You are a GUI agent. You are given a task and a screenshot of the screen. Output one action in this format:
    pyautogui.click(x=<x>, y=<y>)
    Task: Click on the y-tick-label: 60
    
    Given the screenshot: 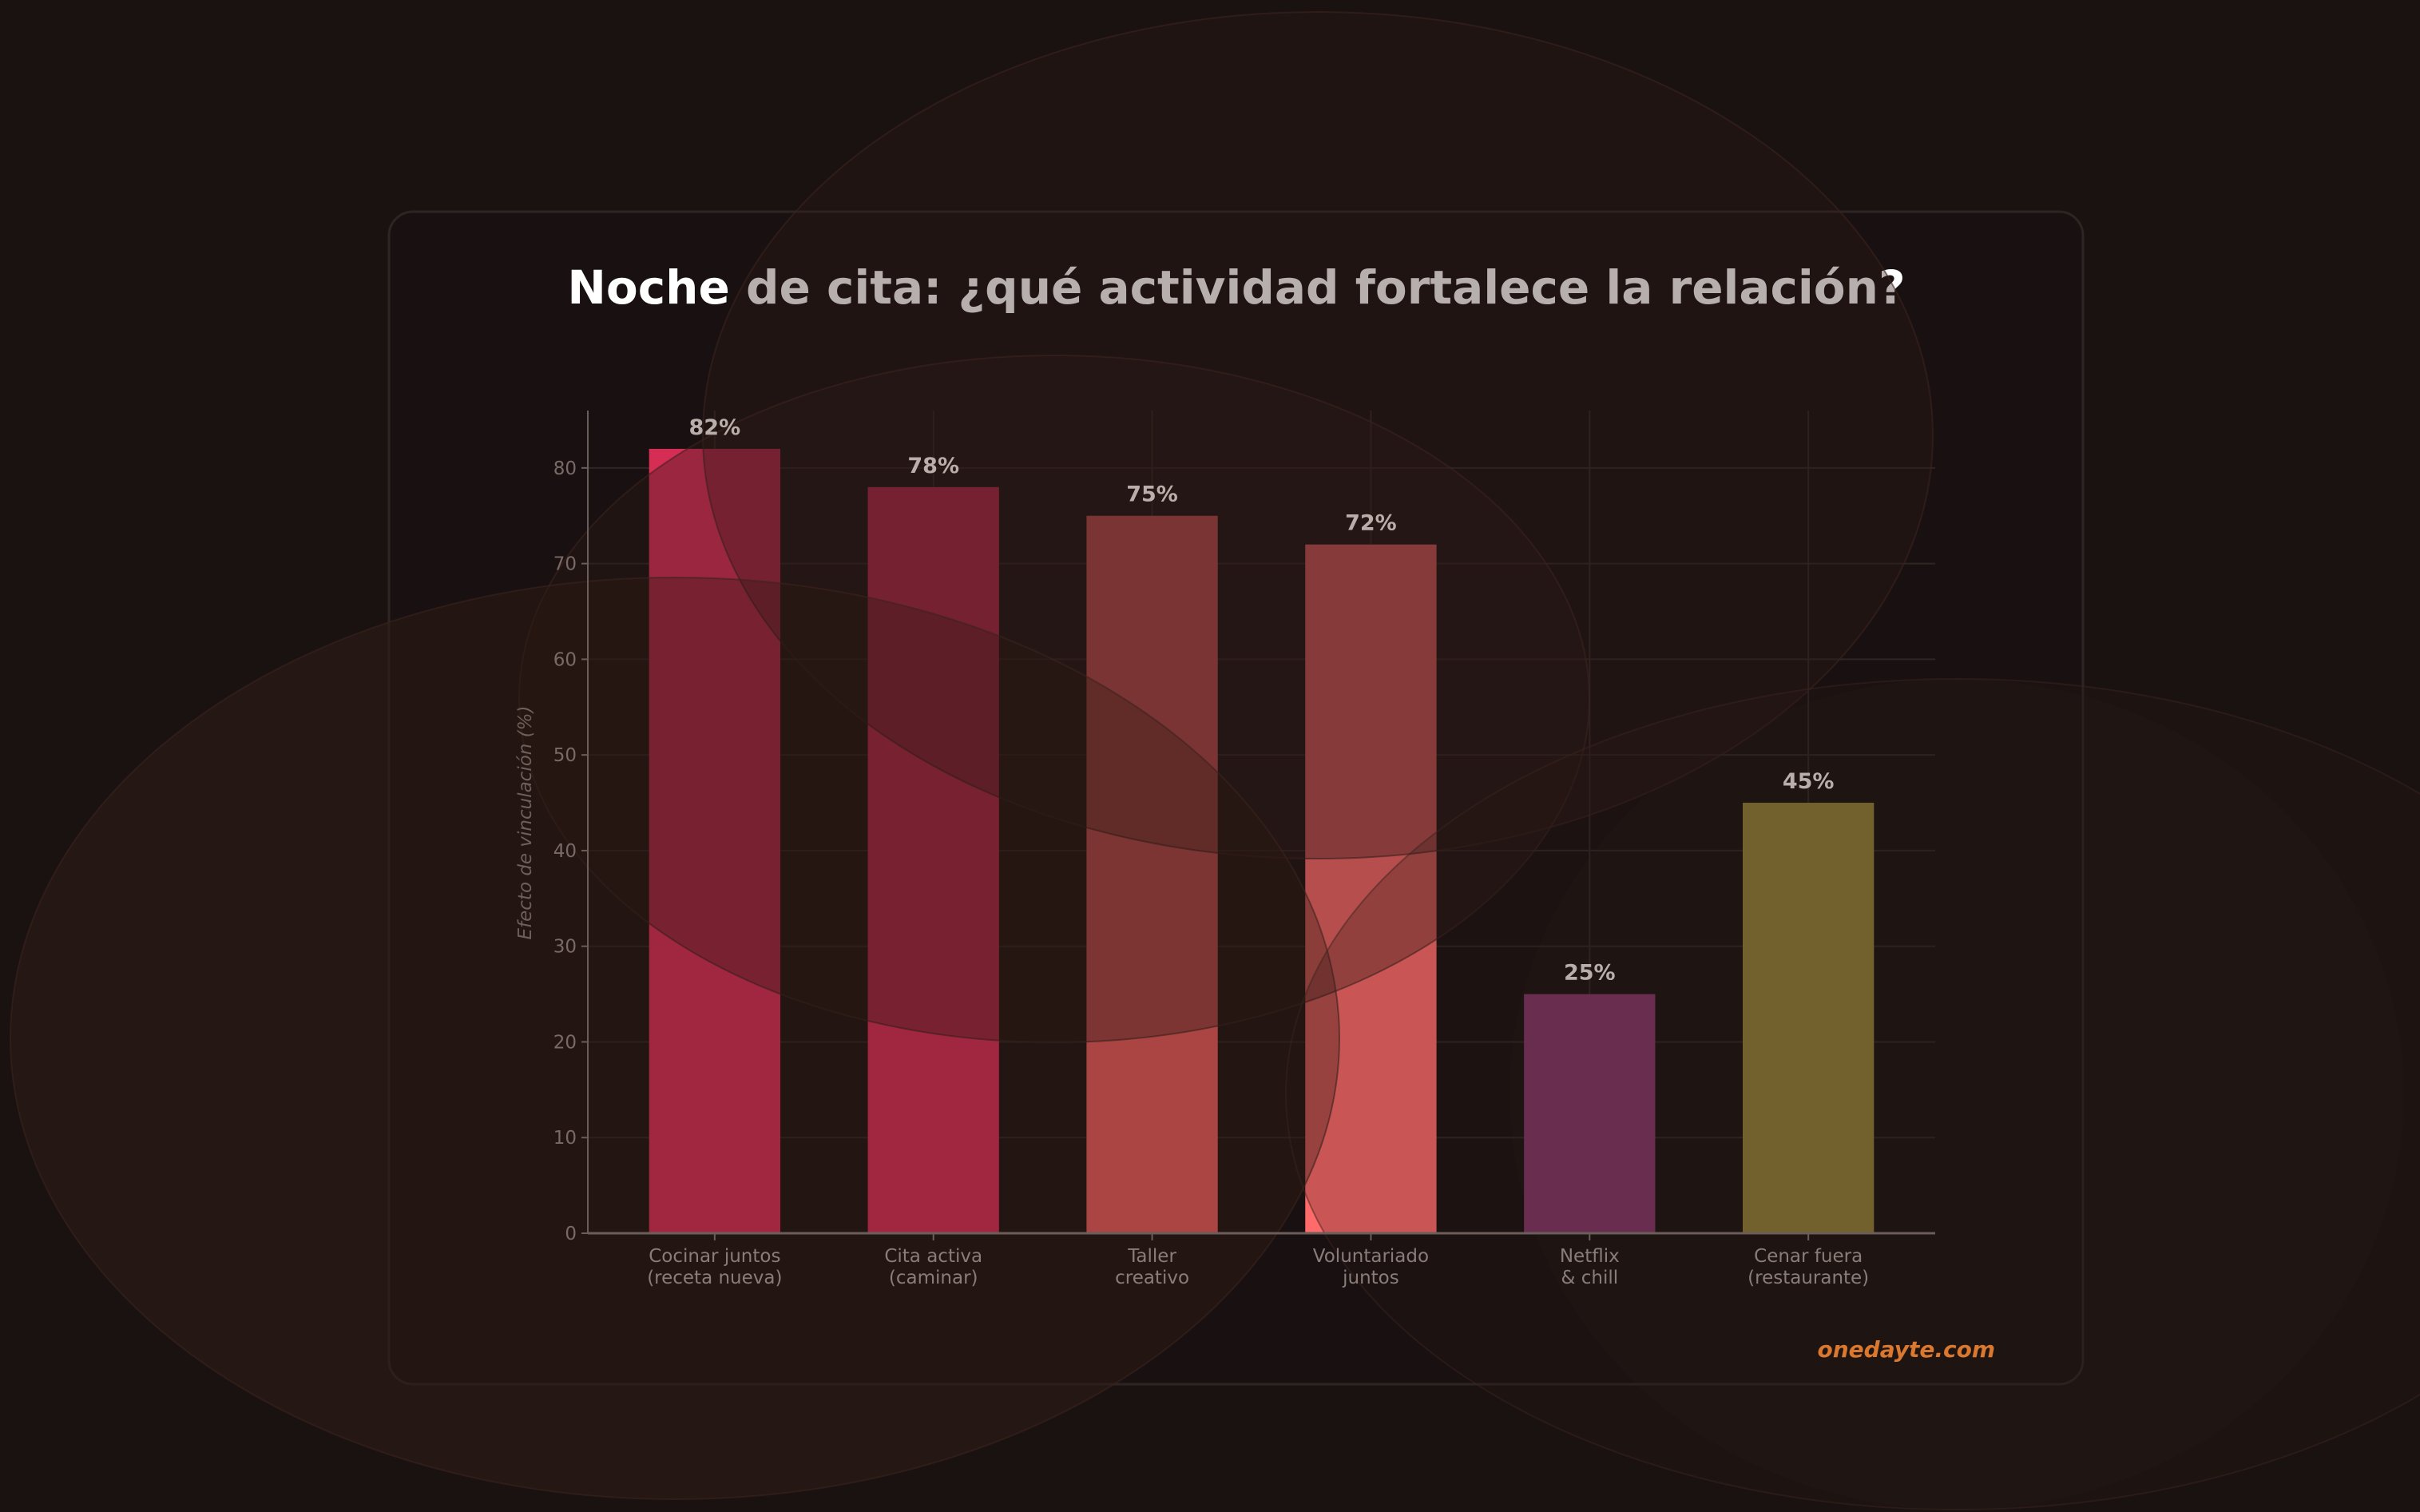 What is the action you would take?
    pyautogui.click(x=565, y=659)
    